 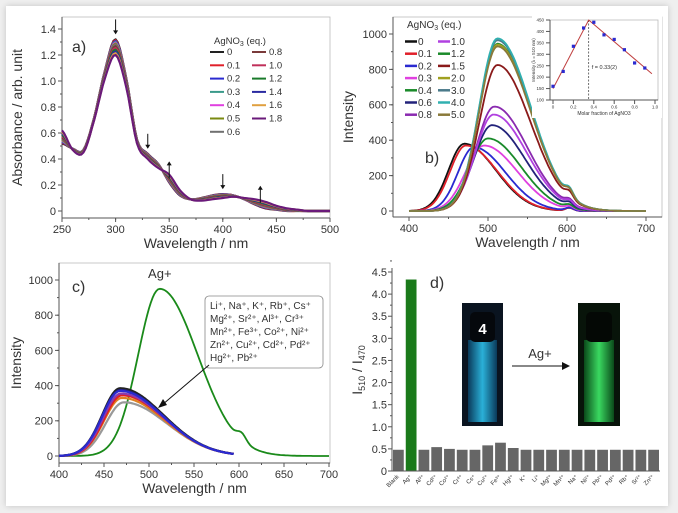 What do you see at coordinates (420, 479) in the screenshot?
I see `x-tick-label: Al³⁺` at bounding box center [420, 479].